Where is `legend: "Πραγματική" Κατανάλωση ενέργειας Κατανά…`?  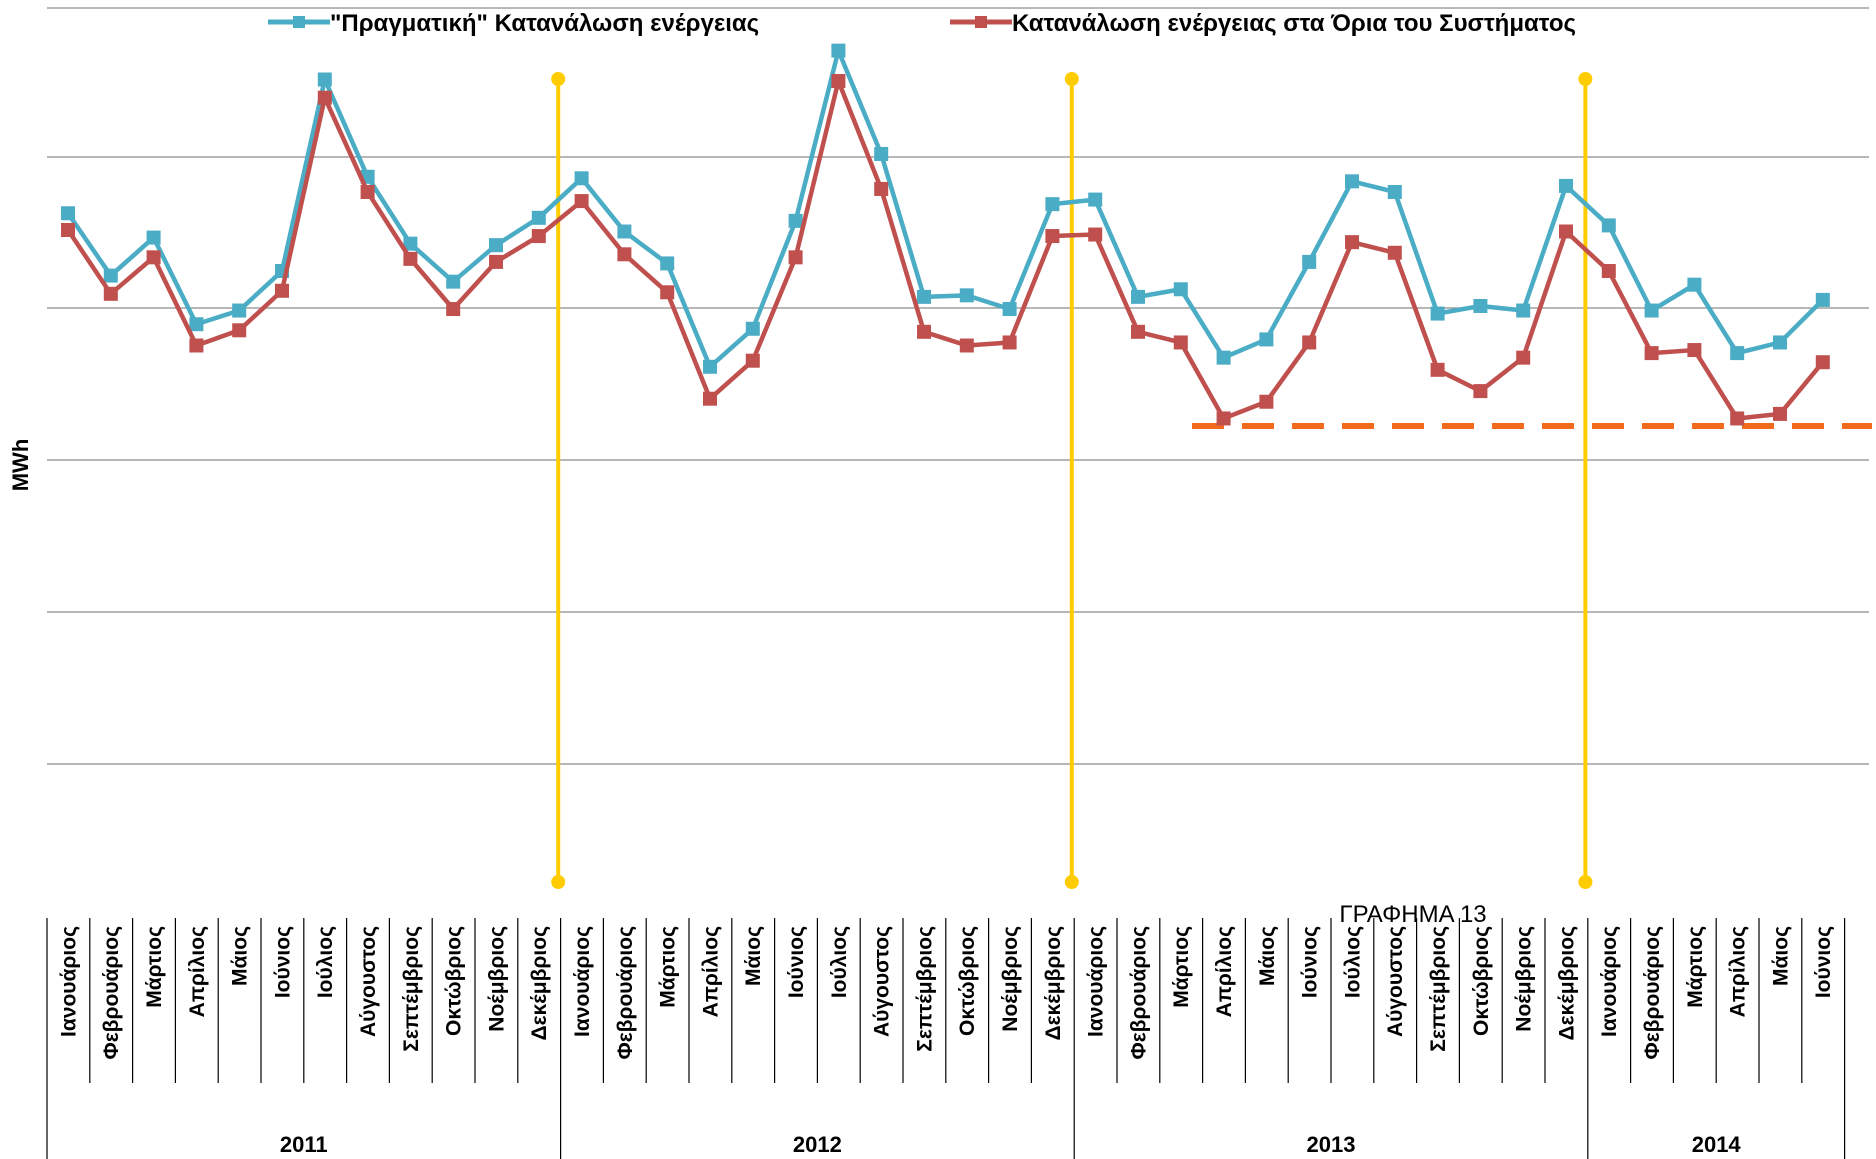 legend: "Πραγματική" Κατανάλωση ενέργειας Κατανά… is located at coordinates (922, 23).